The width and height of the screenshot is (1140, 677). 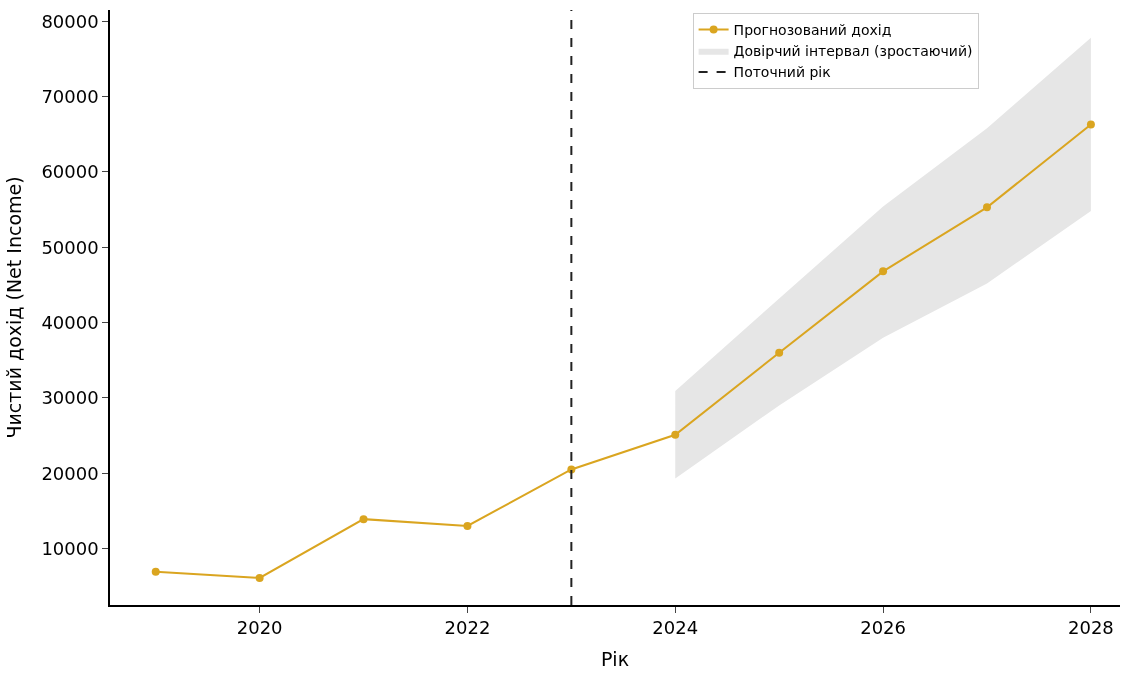 I want to click on y-tick-label: 30000, so click(x=70, y=398).